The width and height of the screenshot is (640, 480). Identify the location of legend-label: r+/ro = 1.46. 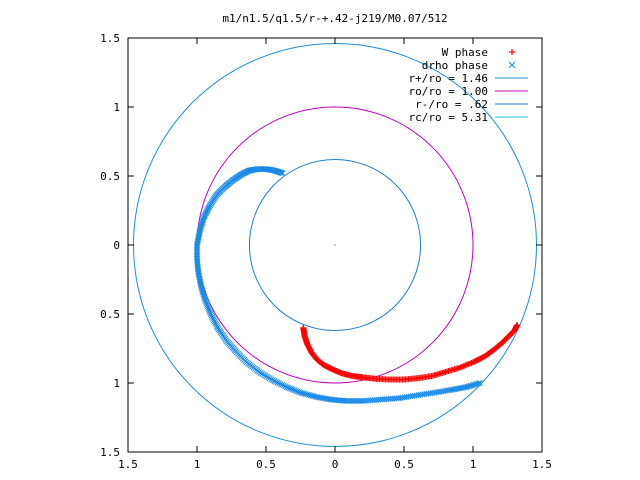
(448, 78).